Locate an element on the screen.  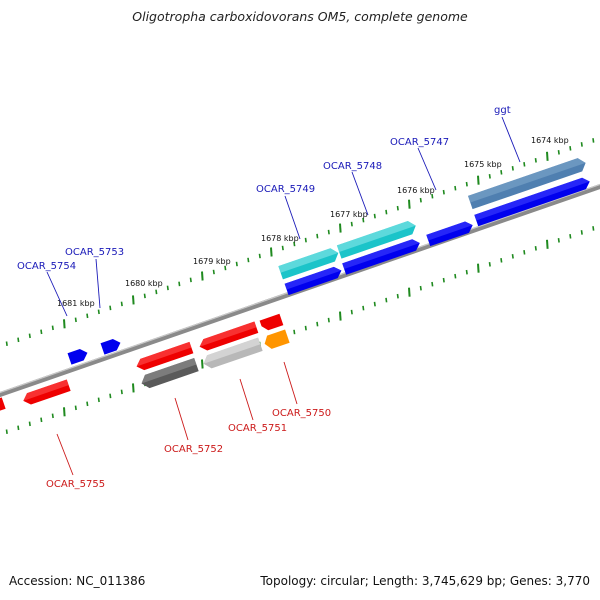
gene-ggt is located at coordinates (527, 183).